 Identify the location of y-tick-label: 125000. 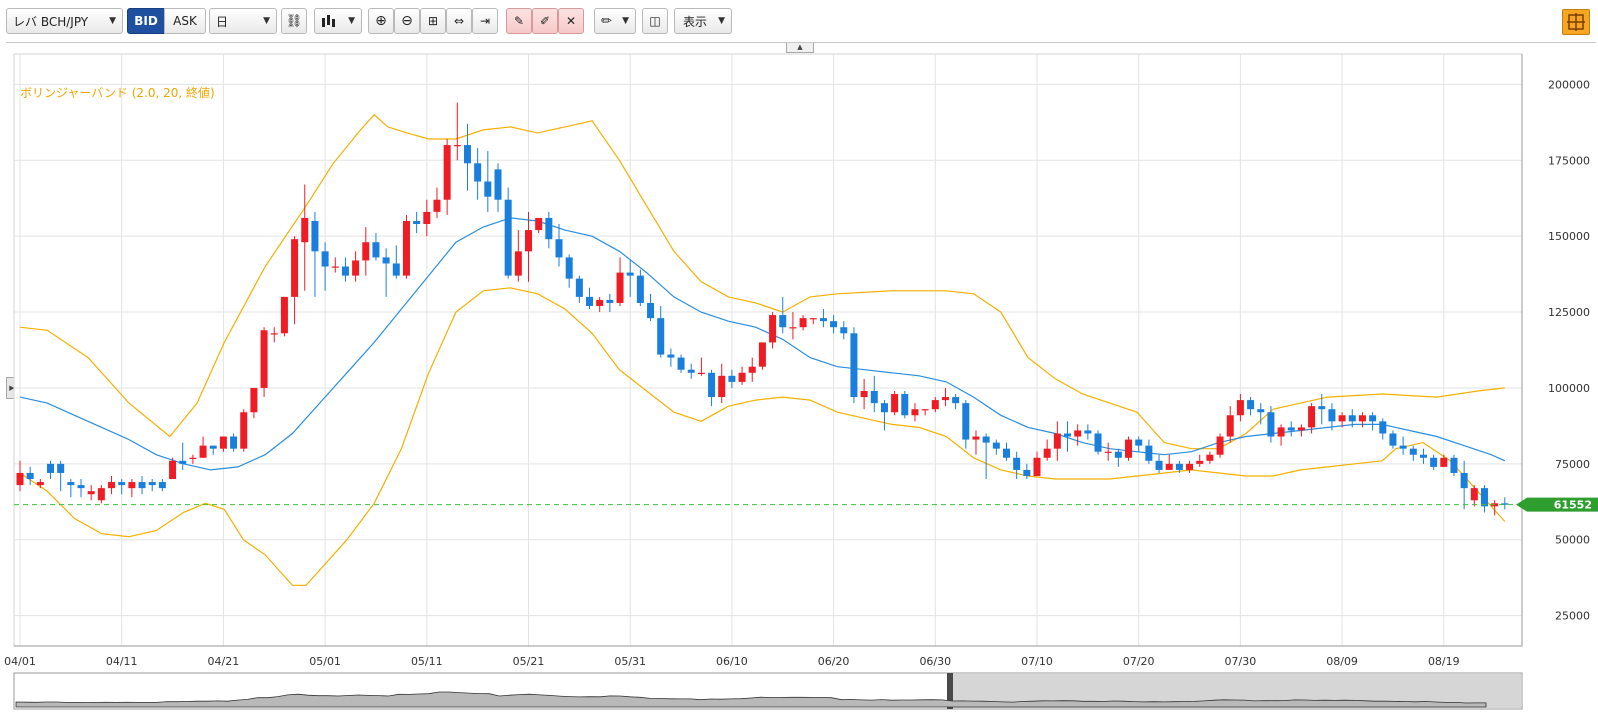
(1569, 312).